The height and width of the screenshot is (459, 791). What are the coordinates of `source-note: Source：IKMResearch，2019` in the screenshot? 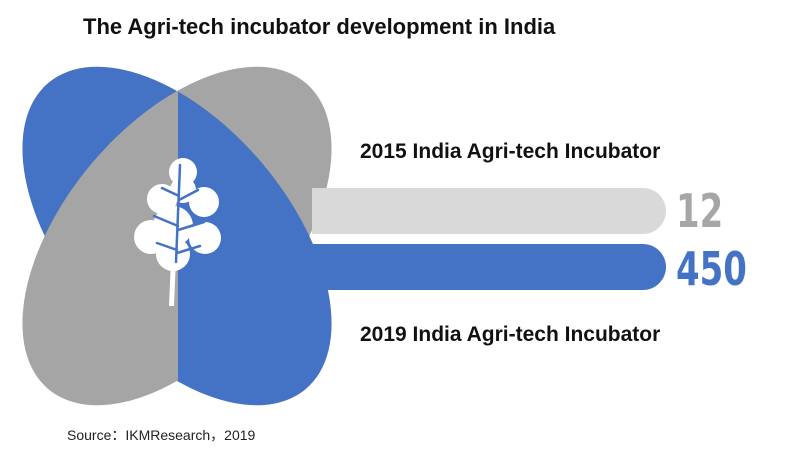 It's located at (161, 435).